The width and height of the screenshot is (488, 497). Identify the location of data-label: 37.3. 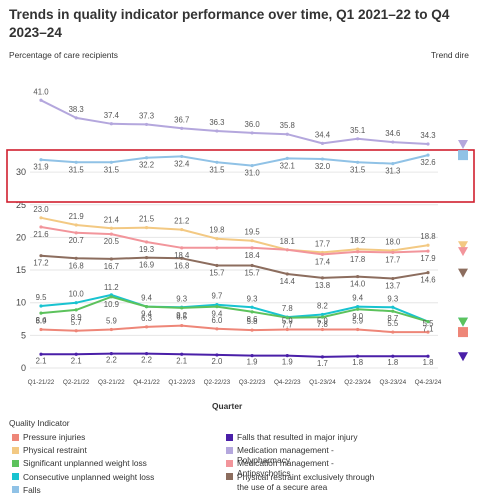
(146, 115).